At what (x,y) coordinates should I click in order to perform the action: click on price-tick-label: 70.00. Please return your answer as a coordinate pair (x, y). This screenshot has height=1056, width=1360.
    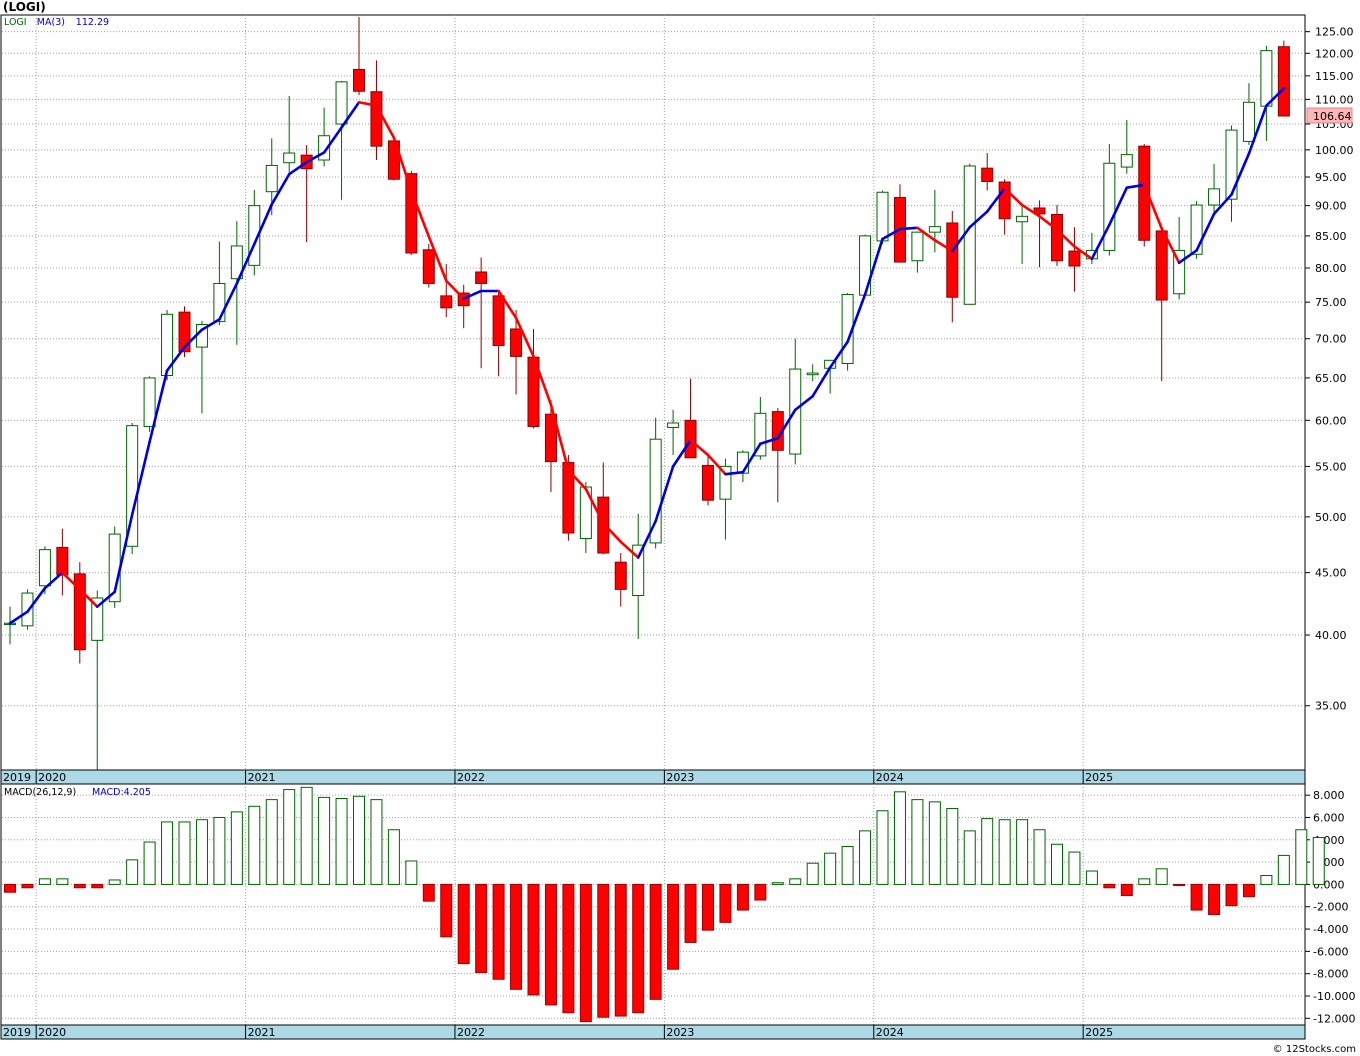
    Looking at the image, I should click on (1331, 339).